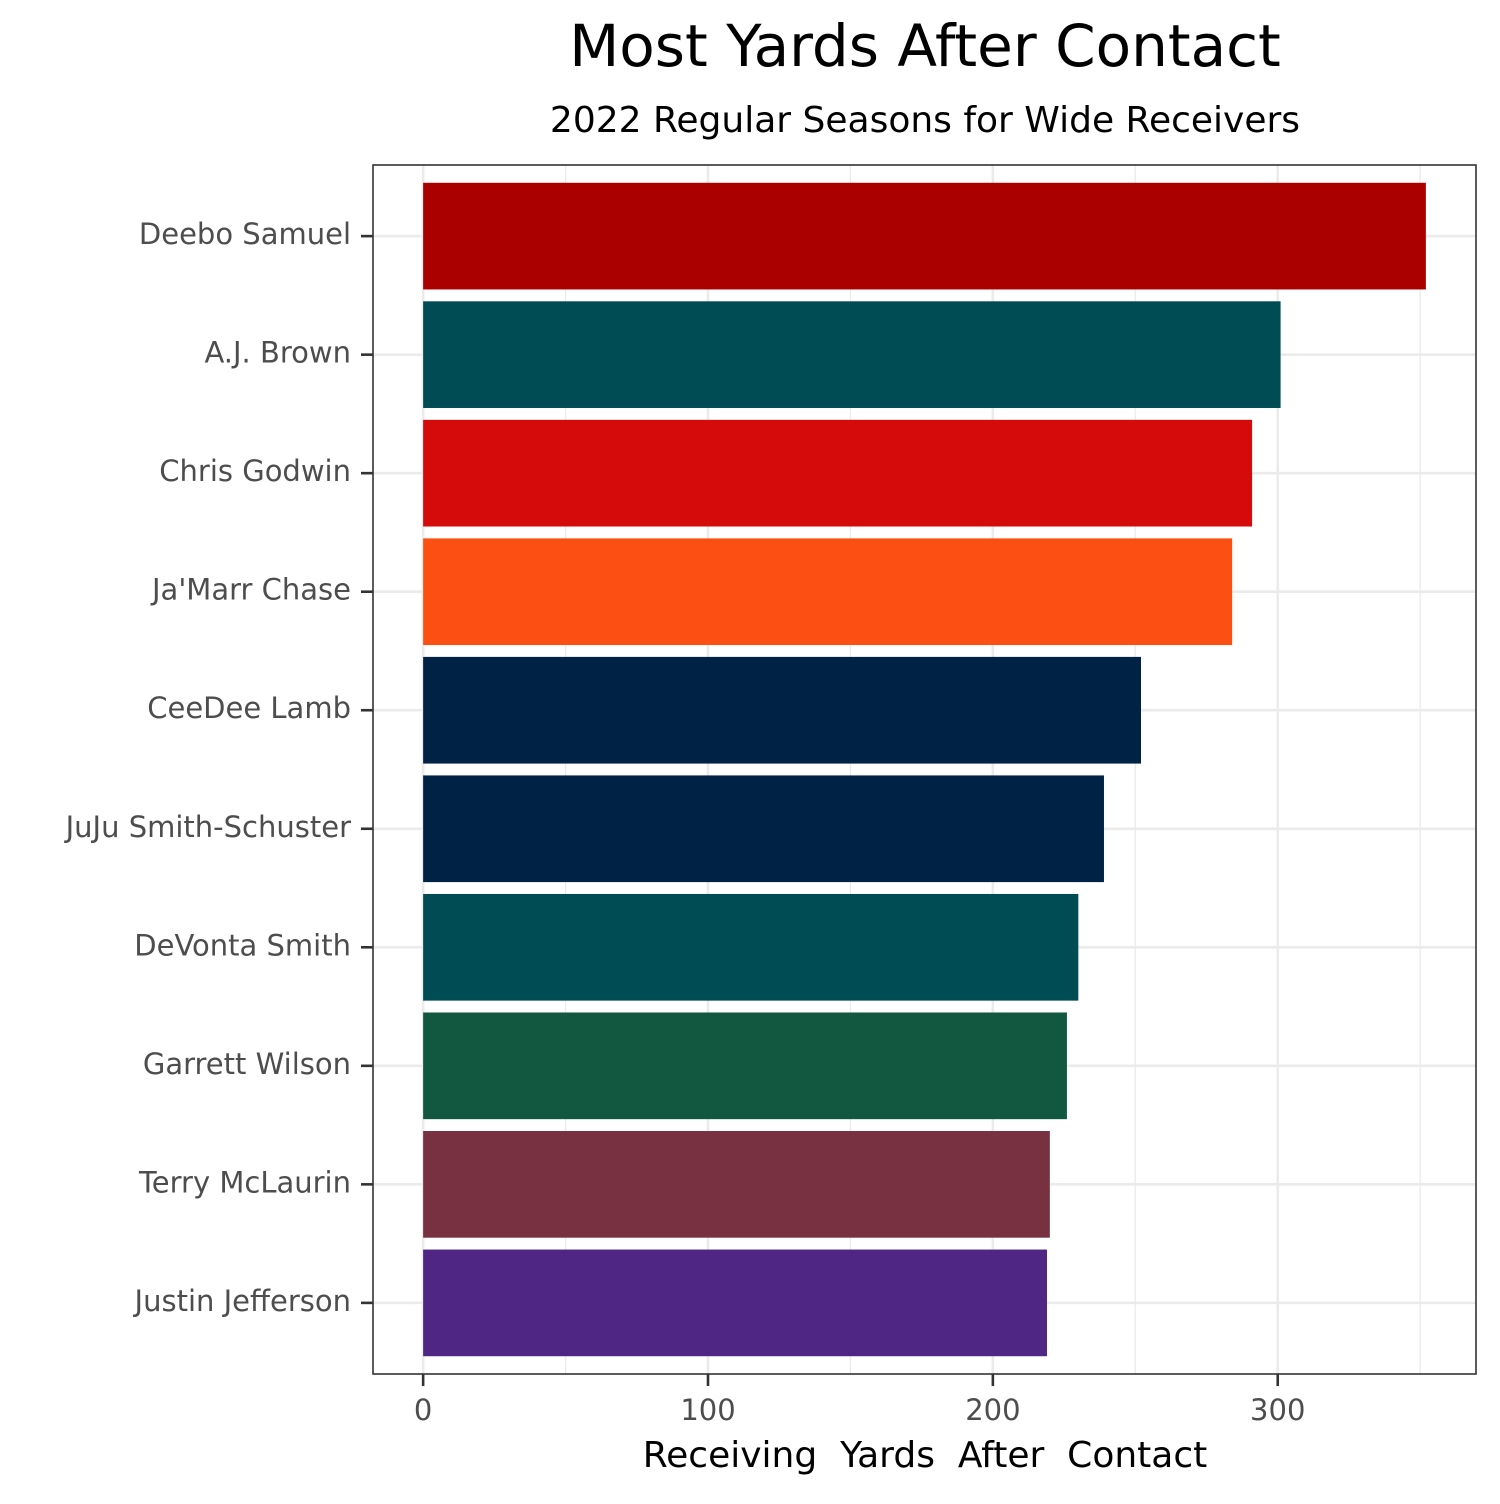  What do you see at coordinates (707, 1410) in the screenshot?
I see `x-tick-label: 100` at bounding box center [707, 1410].